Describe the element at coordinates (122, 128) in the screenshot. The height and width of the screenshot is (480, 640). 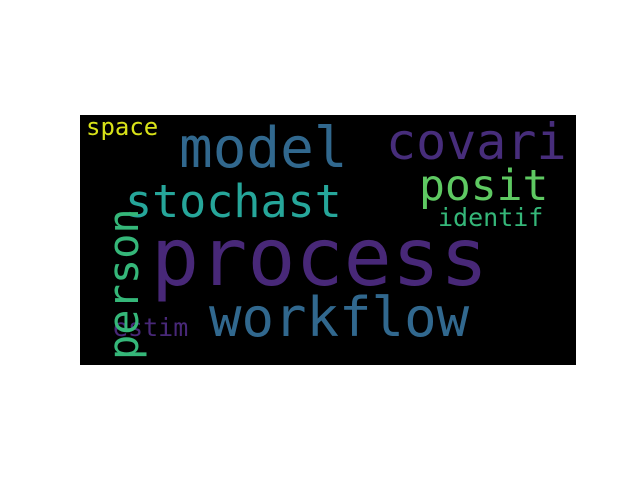
I see `word-space: space` at that location.